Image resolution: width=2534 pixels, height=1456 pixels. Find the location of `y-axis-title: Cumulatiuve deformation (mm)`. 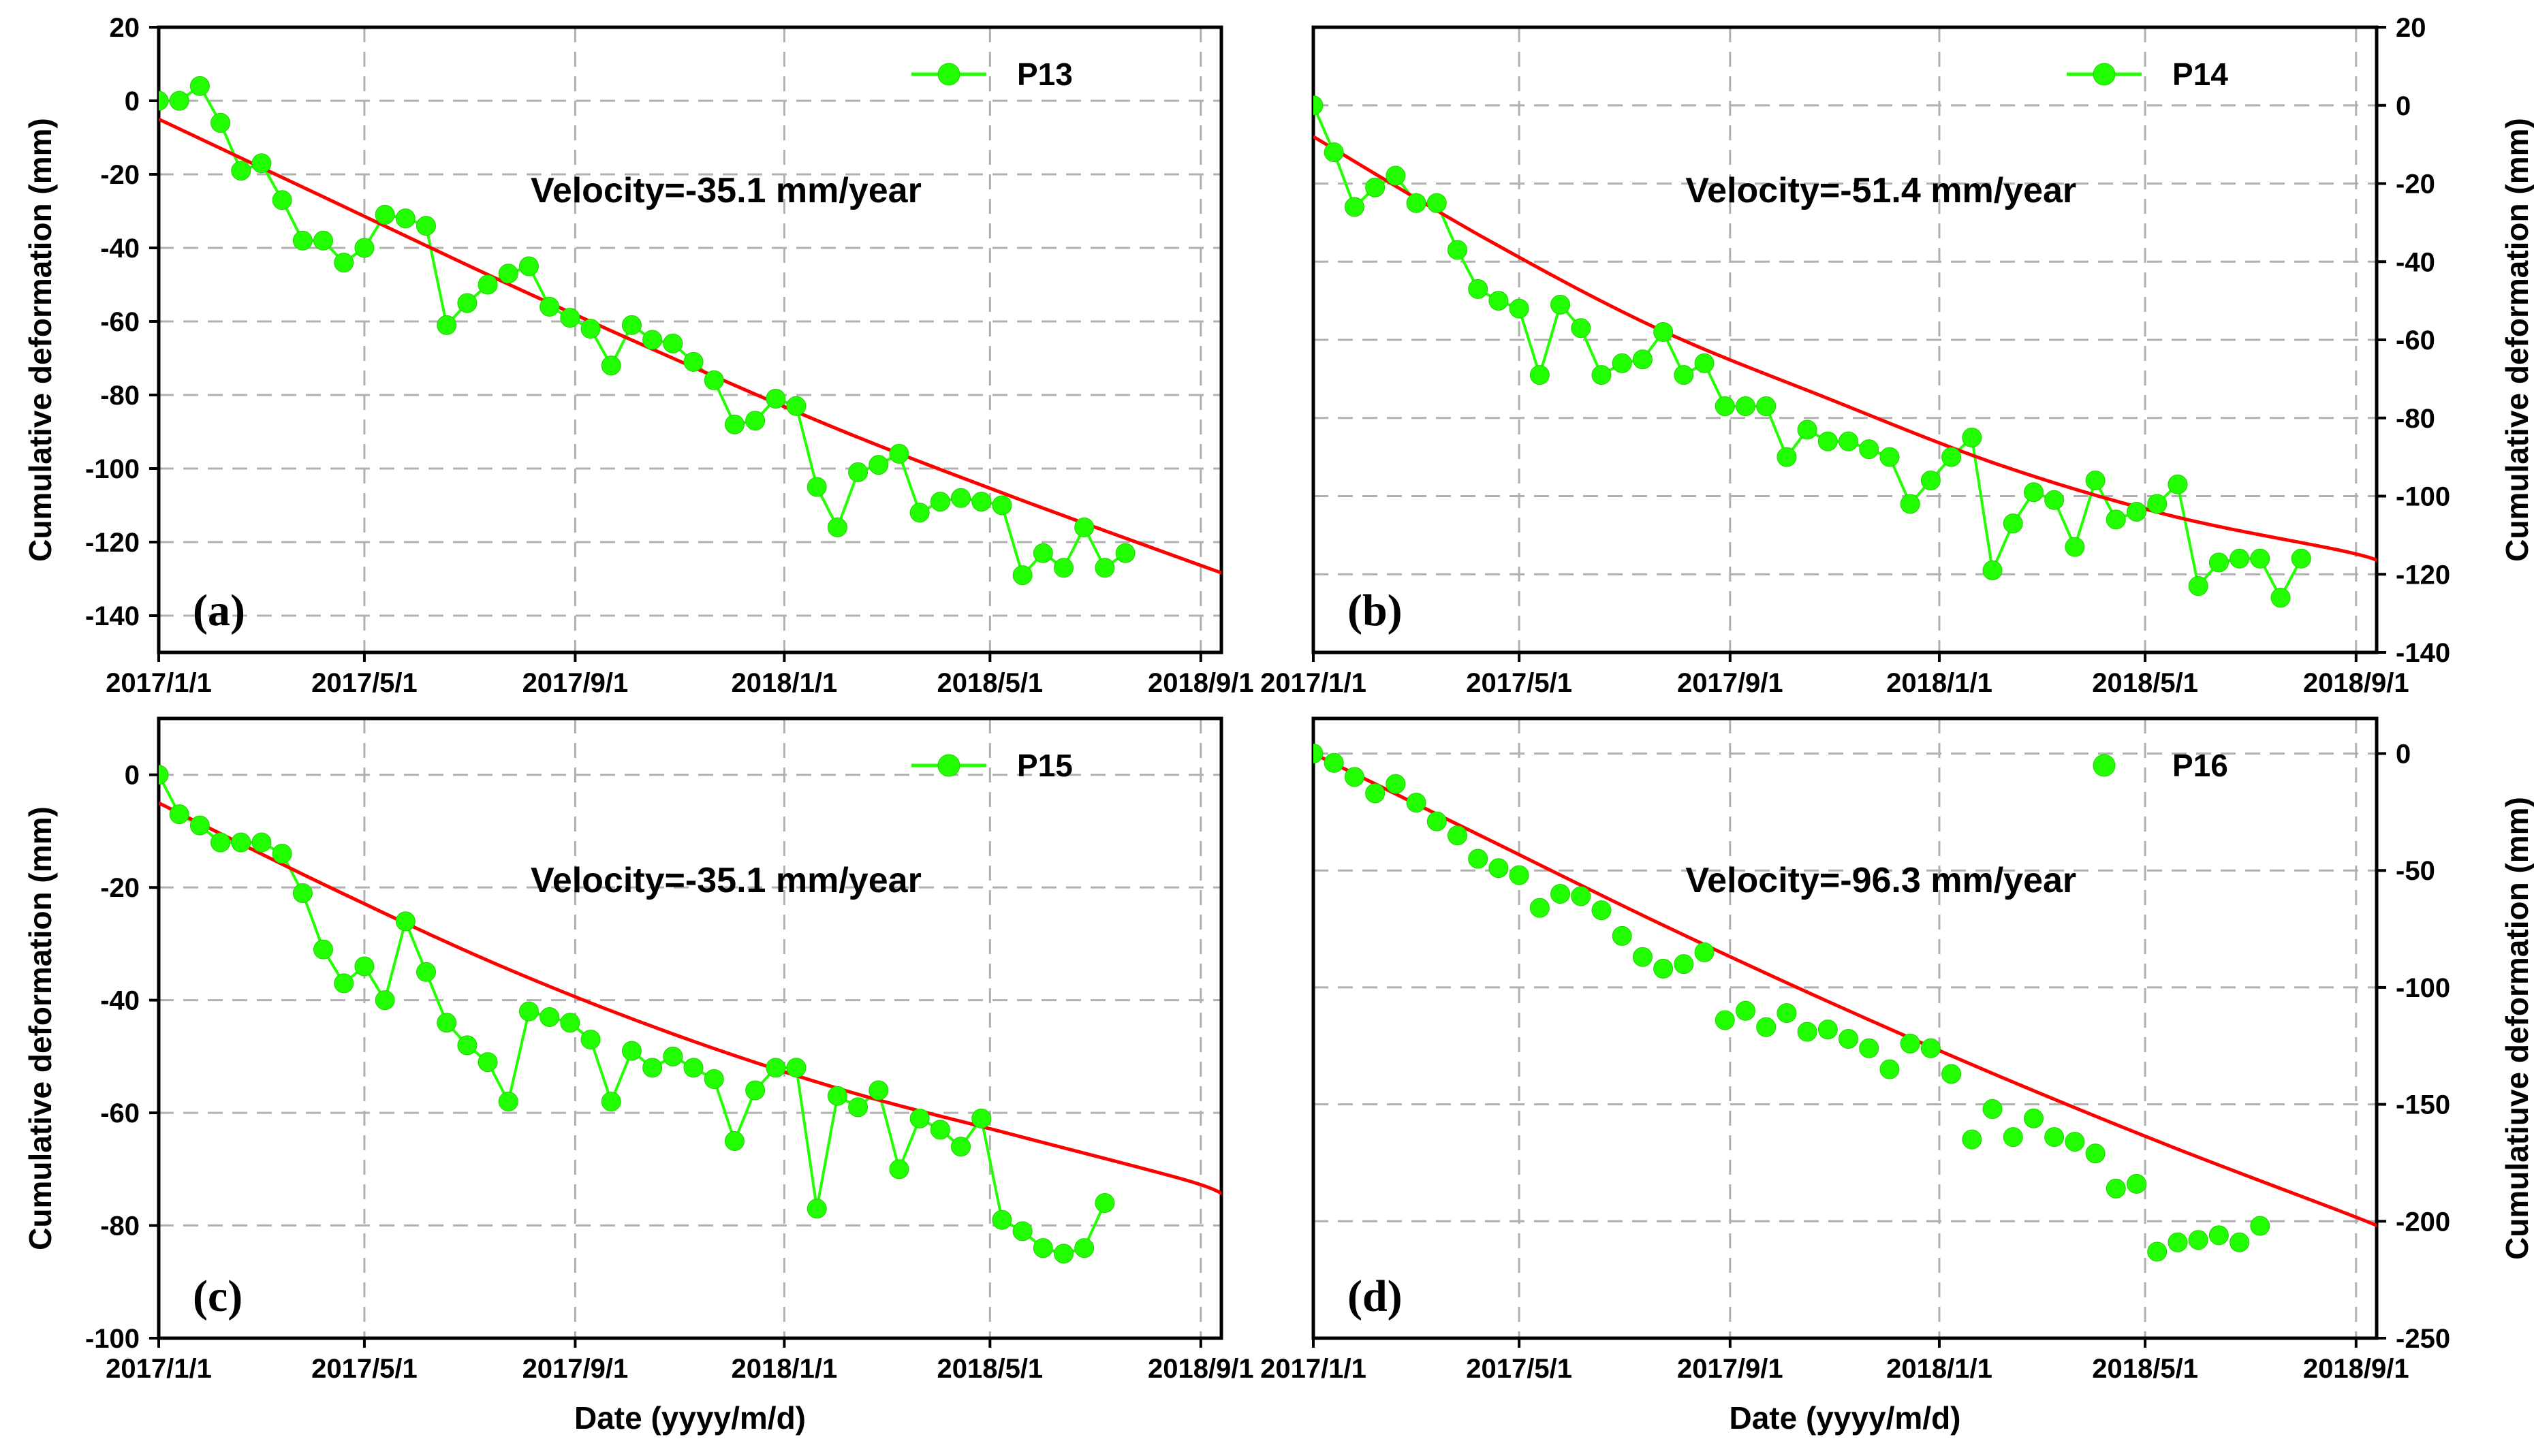

y-axis-title: Cumulatiuve deformation (mm) is located at coordinates (2516, 1028).